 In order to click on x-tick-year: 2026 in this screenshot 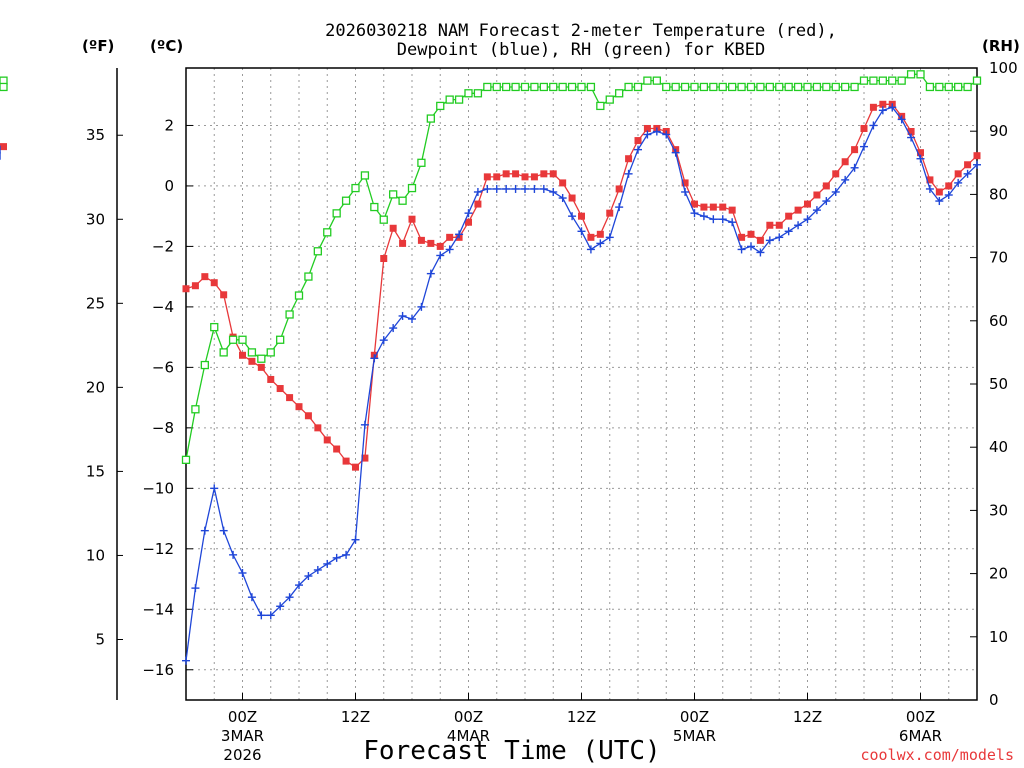, I will do `click(242, 755)`.